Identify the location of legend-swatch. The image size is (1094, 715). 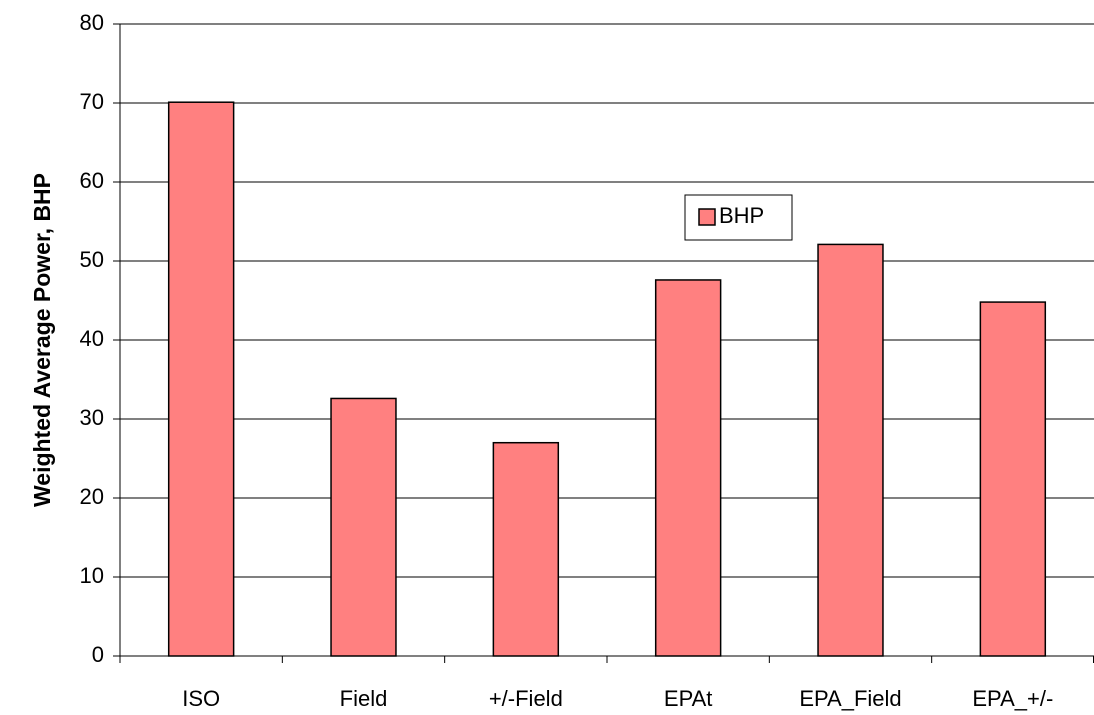
(707, 217).